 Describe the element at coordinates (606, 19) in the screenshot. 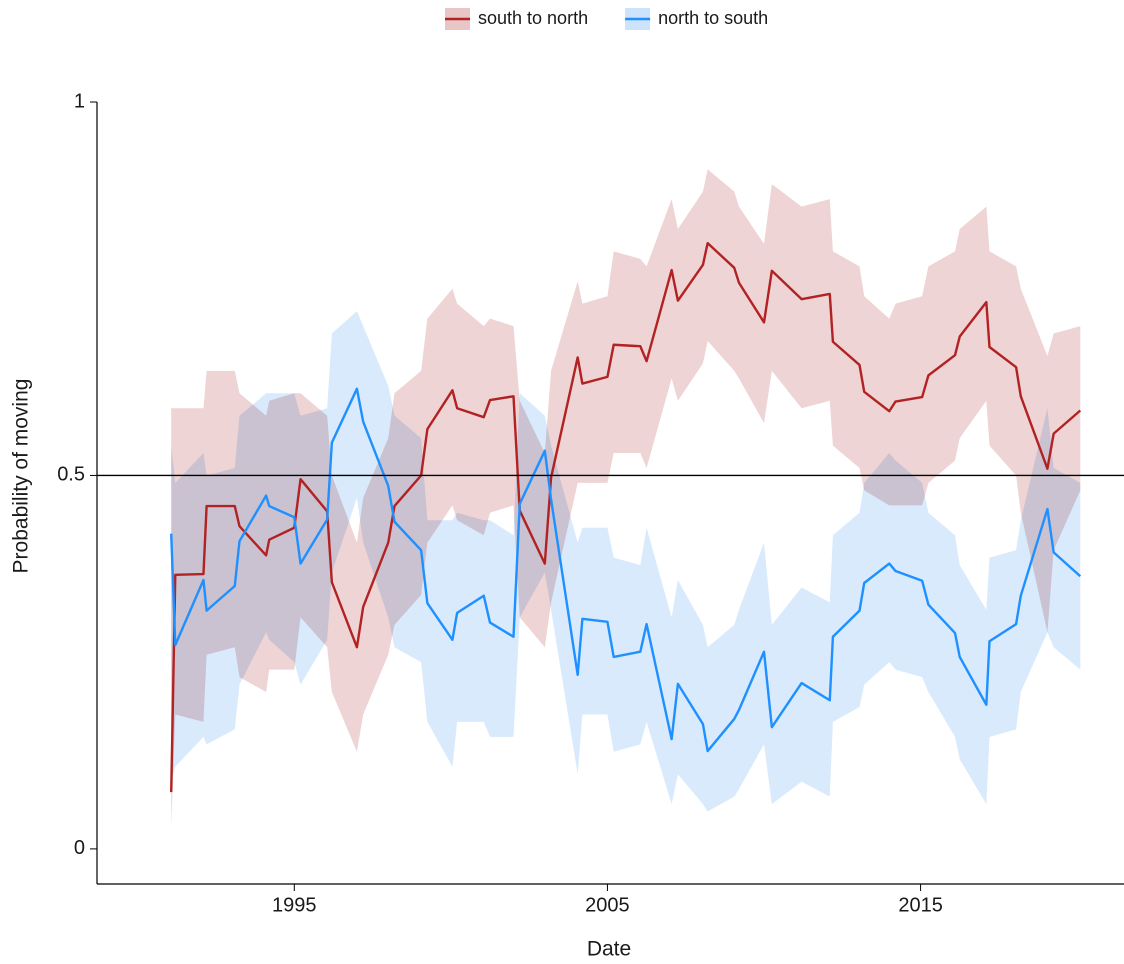

I see `legend: south to north north to south` at that location.